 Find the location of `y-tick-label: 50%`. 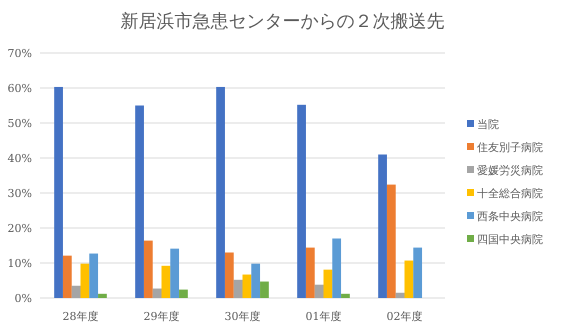

y-tick-label: 50% is located at coordinates (20, 123).